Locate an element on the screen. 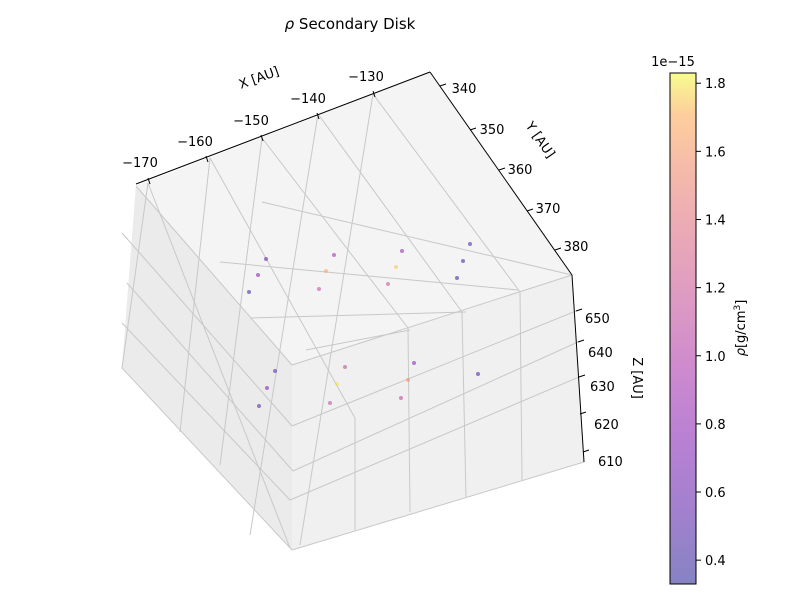 The height and width of the screenshot is (600, 800). colorbar-gradient is located at coordinates (683, 328).